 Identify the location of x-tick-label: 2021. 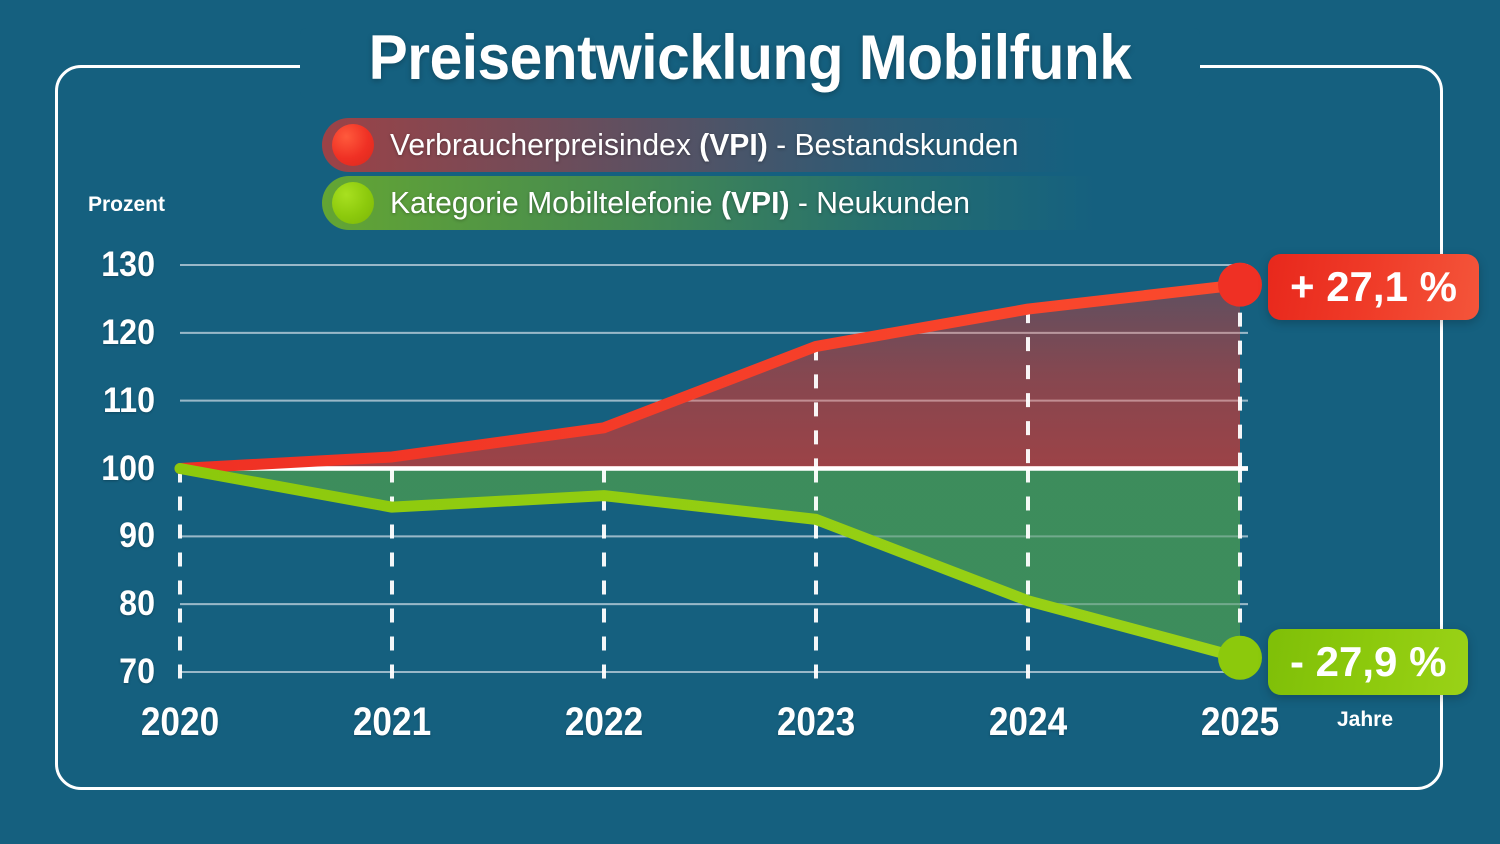
(392, 722).